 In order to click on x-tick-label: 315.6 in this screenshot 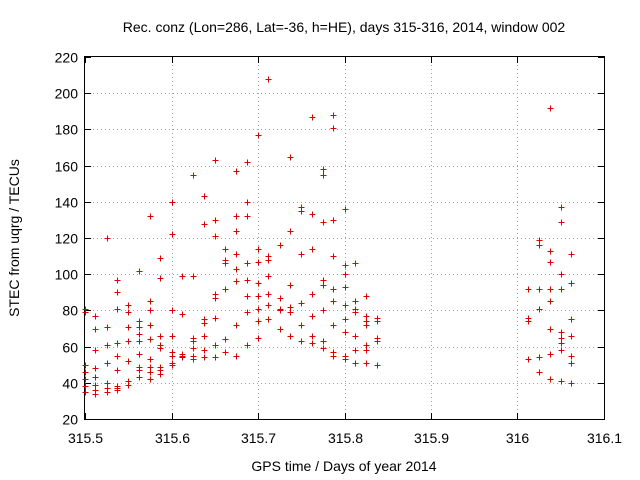, I will do `click(172, 438)`.